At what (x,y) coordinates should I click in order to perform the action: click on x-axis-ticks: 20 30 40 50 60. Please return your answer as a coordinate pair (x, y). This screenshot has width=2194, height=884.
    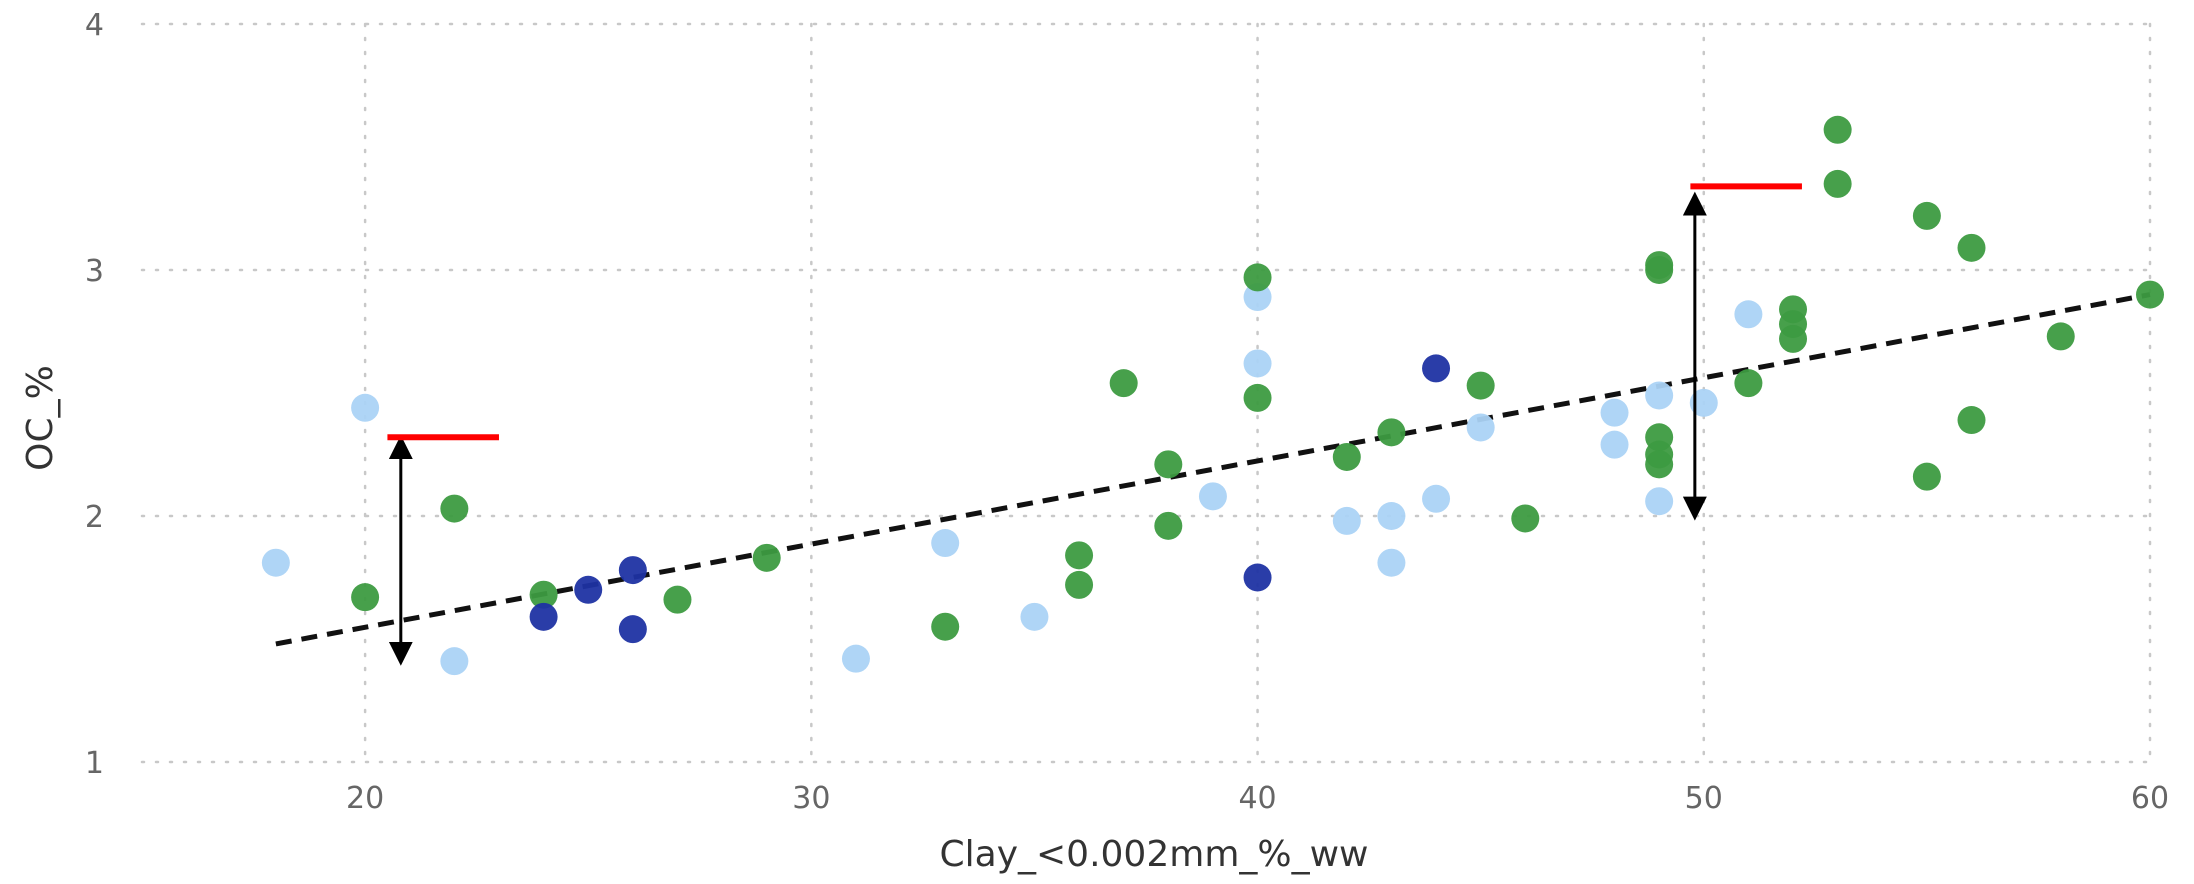
    Looking at the image, I should click on (1257, 798).